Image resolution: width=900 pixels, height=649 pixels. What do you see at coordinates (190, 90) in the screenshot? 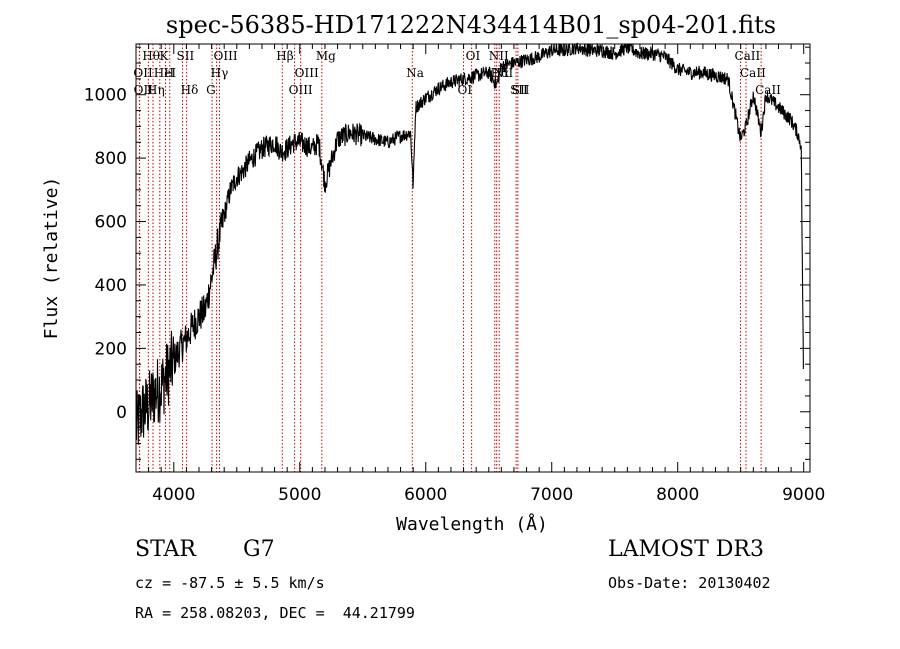
I see `line-marker-label: Hδ` at bounding box center [190, 90].